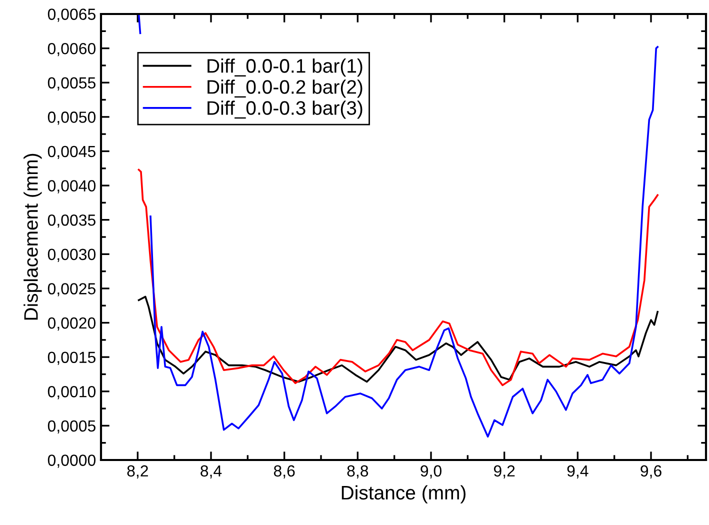 This screenshot has width=709, height=525. I want to click on y-tick-label: 0,0025, so click(72, 289).